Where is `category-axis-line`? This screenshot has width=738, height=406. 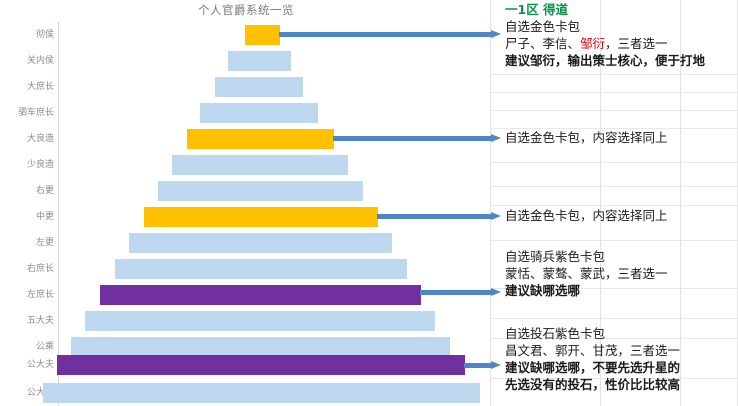
category-axis-line is located at coordinates (58, 214).